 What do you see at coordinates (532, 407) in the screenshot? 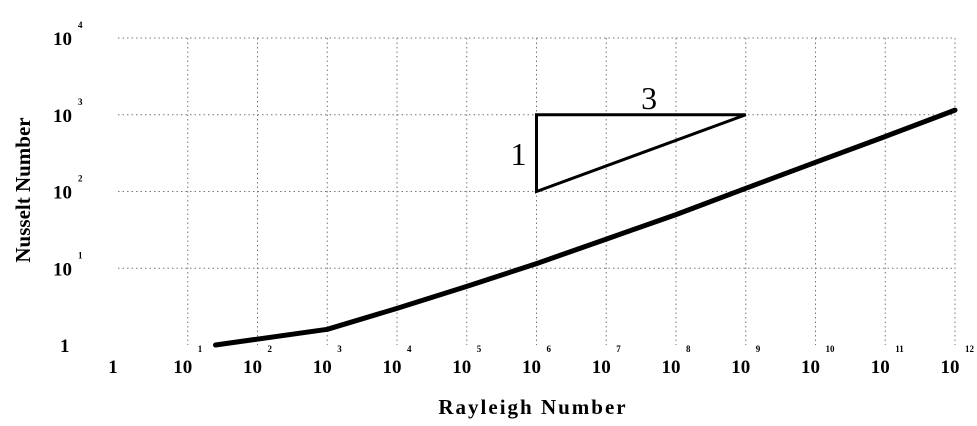
I see `x-axis-title: Rayleigh Number` at bounding box center [532, 407].